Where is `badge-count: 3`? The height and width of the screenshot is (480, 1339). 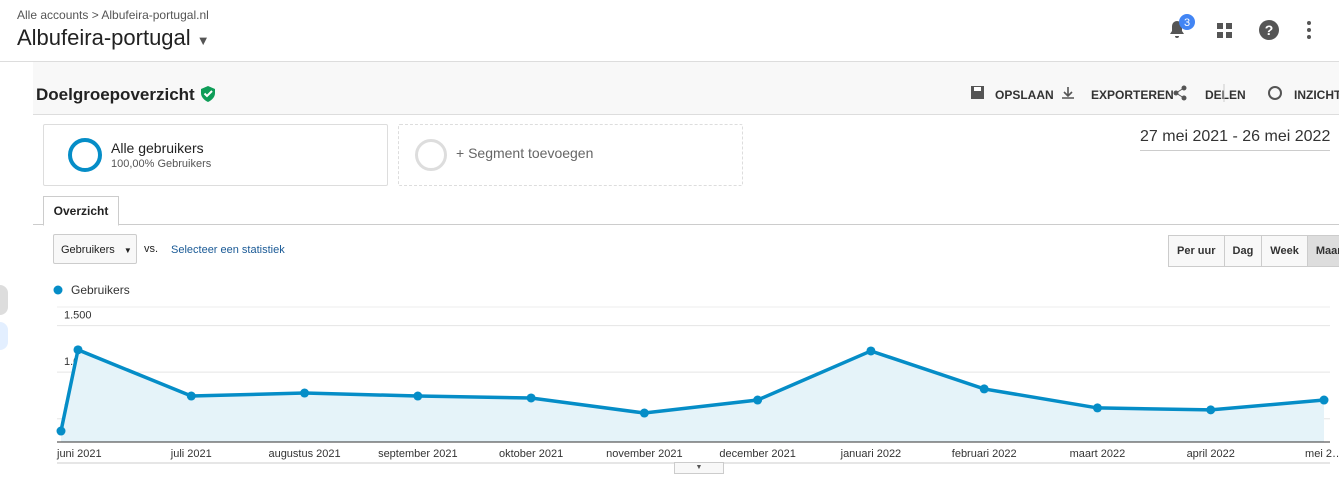 badge-count: 3 is located at coordinates (1187, 23).